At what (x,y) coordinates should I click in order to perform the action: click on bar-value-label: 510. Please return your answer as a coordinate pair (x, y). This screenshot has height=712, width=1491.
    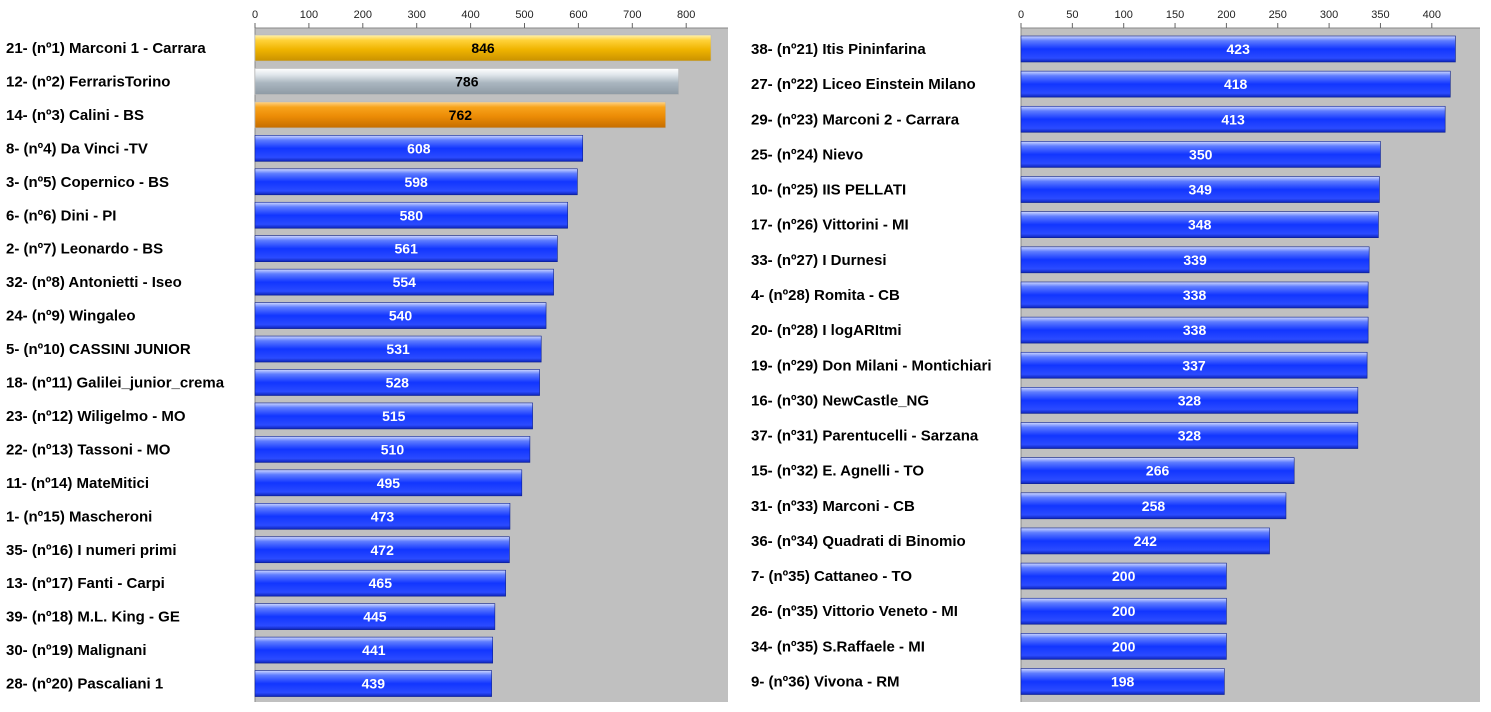
    Looking at the image, I should click on (393, 449).